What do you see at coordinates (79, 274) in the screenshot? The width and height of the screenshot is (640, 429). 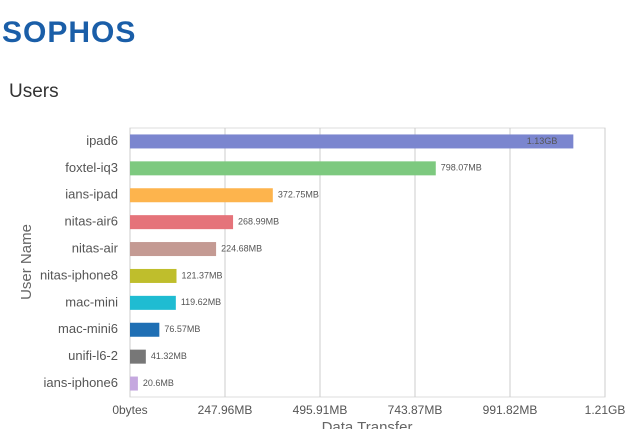 I see `y-tick-label: nitas-iphone8` at bounding box center [79, 274].